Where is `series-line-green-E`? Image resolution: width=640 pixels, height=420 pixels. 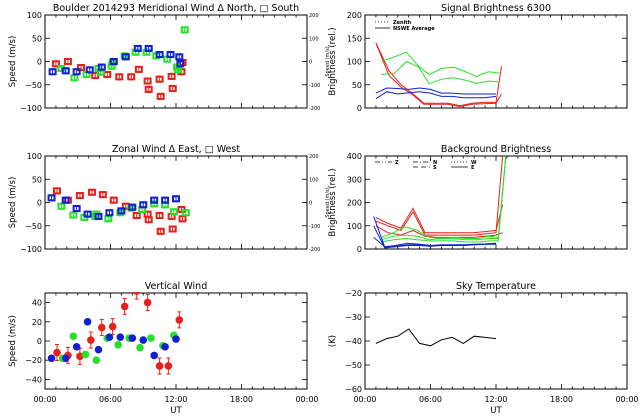
series-line-green-E is located at coordinates (444, 199).